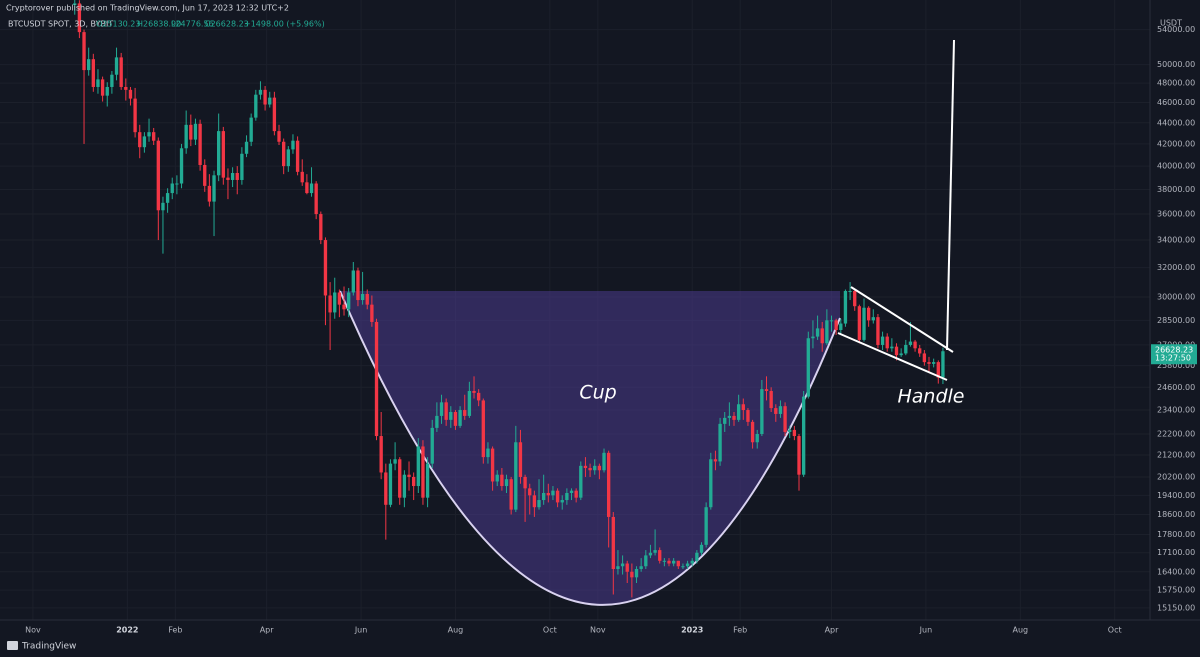 The width and height of the screenshot is (1200, 657). What do you see at coordinates (896, 210) in the screenshot?
I see `handle-lines` at bounding box center [896, 210].